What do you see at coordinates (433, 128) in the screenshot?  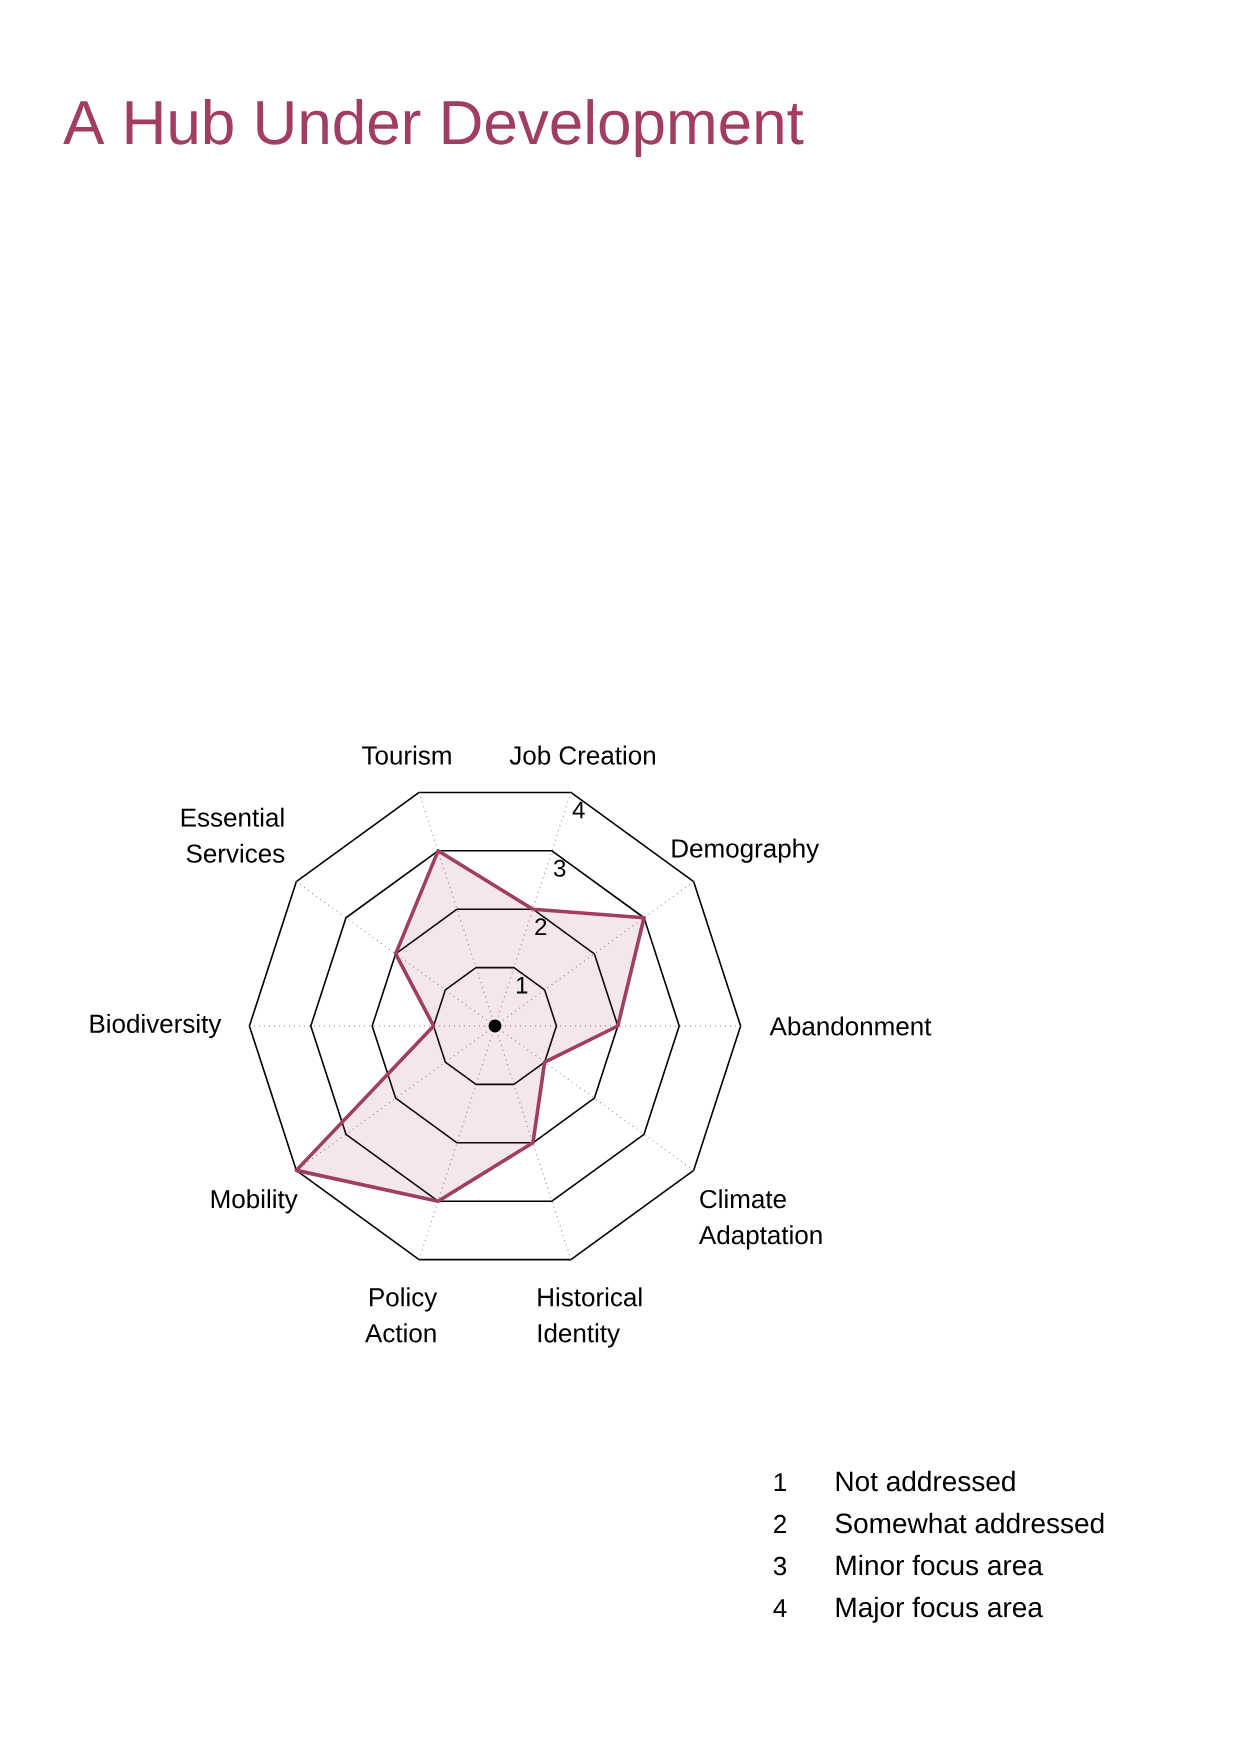 I see `chart-title: A Hub Under Development` at bounding box center [433, 128].